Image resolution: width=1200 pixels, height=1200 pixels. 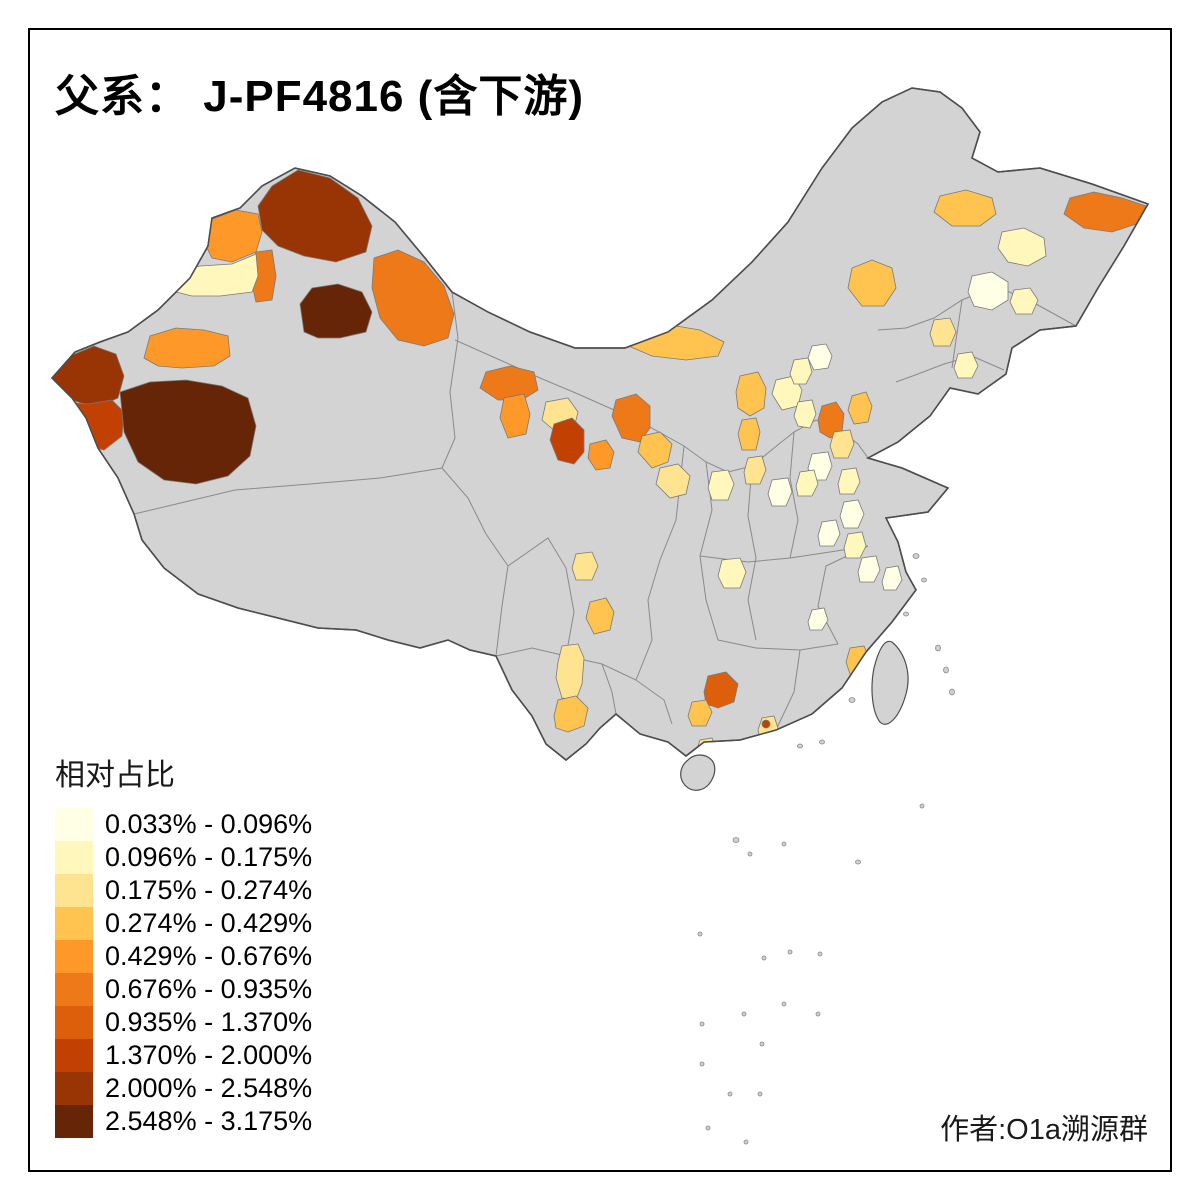 I want to click on legend-row: 0.935% - 1.370%, so click(x=183, y=1022).